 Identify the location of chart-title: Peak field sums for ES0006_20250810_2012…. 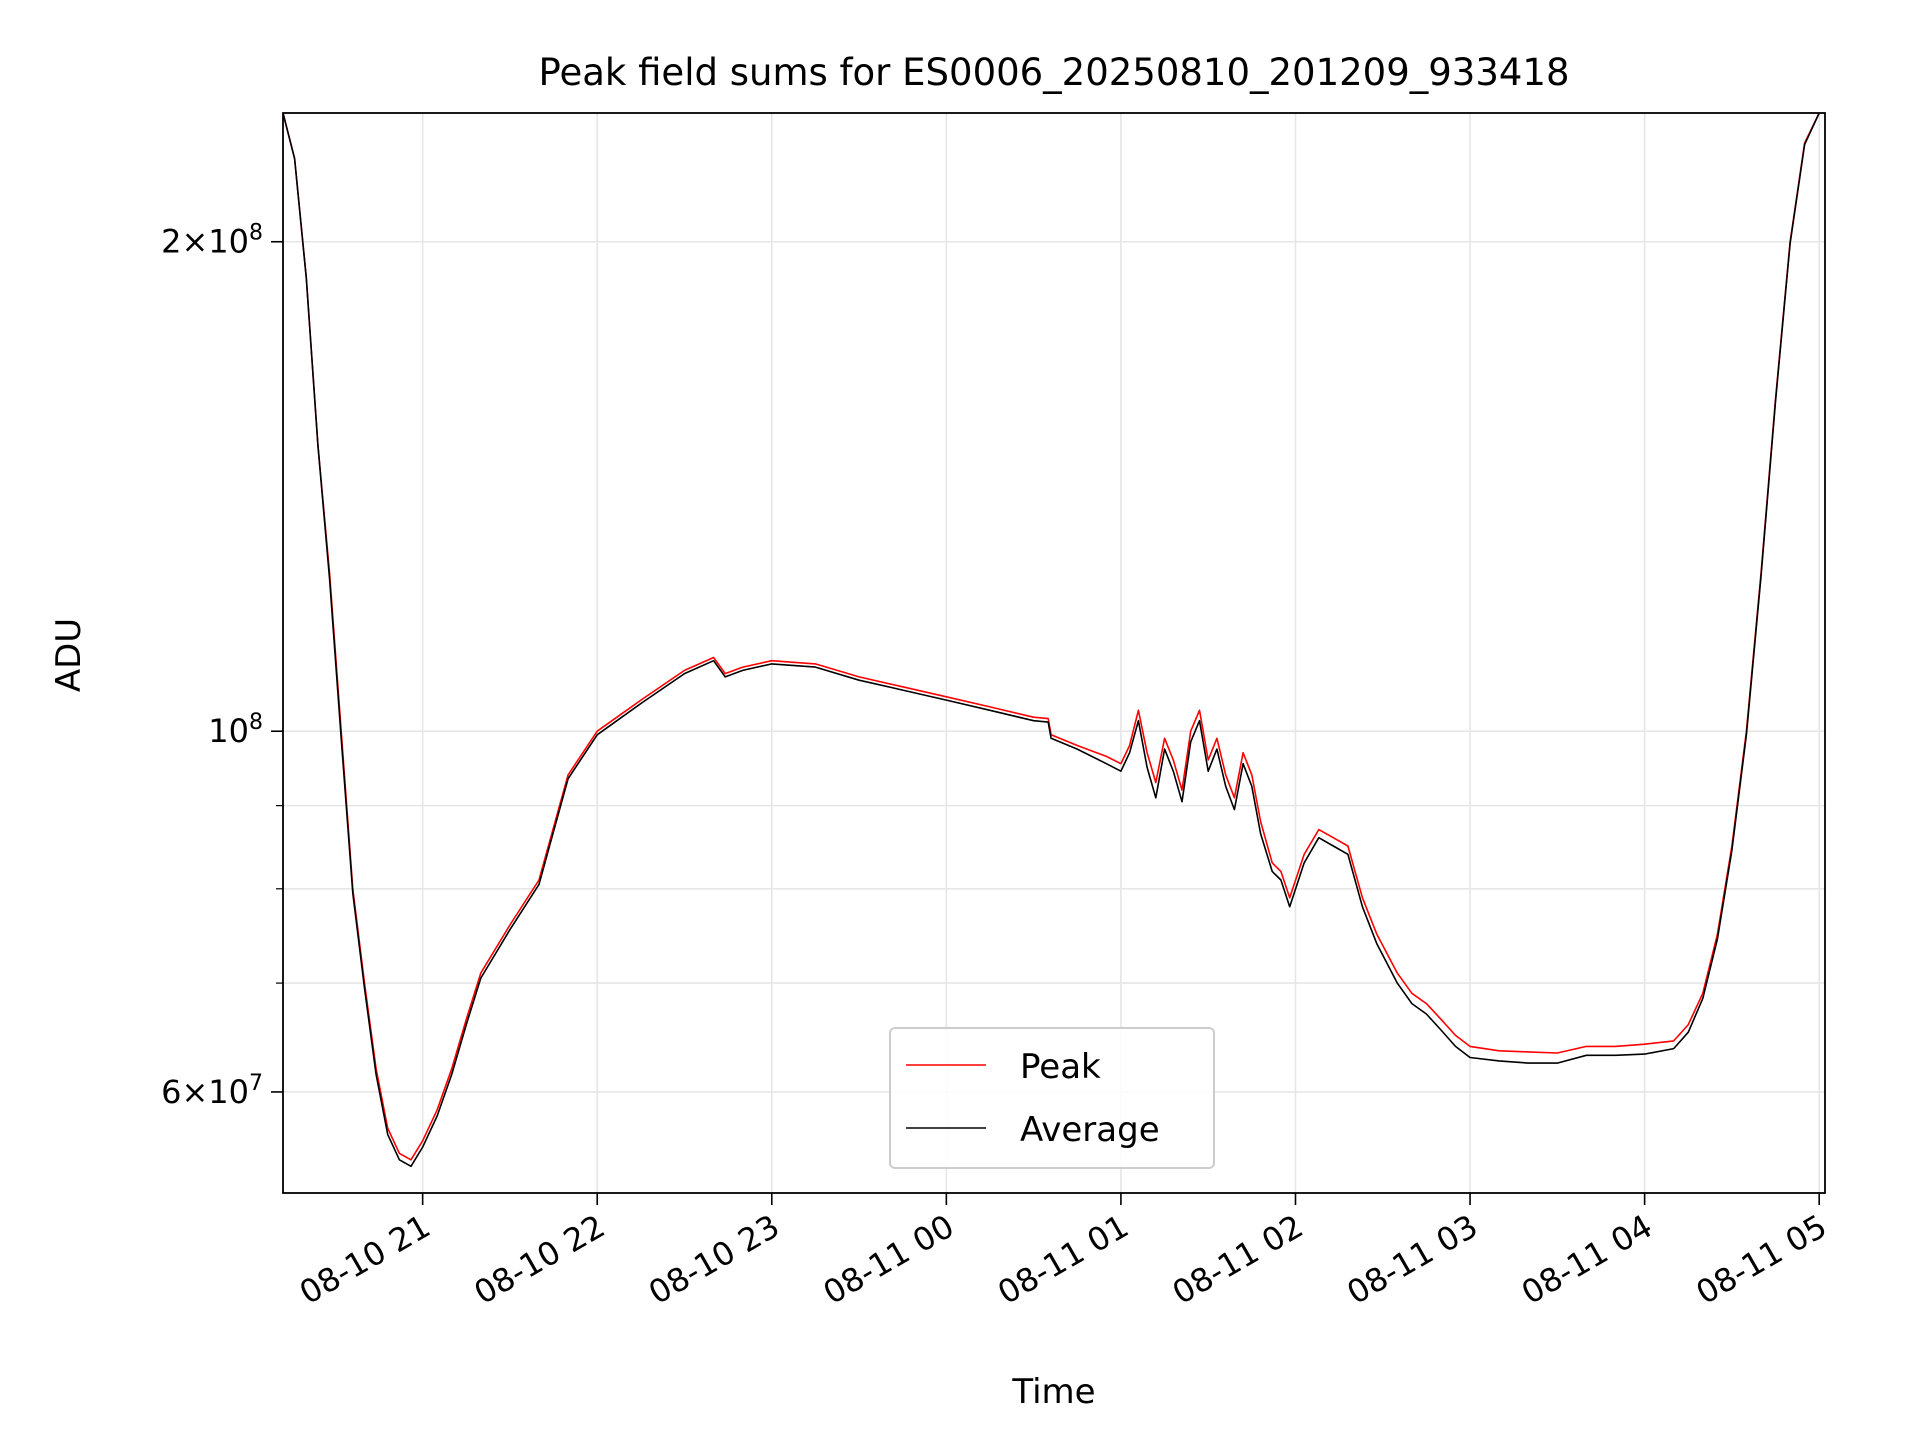
(1054, 72).